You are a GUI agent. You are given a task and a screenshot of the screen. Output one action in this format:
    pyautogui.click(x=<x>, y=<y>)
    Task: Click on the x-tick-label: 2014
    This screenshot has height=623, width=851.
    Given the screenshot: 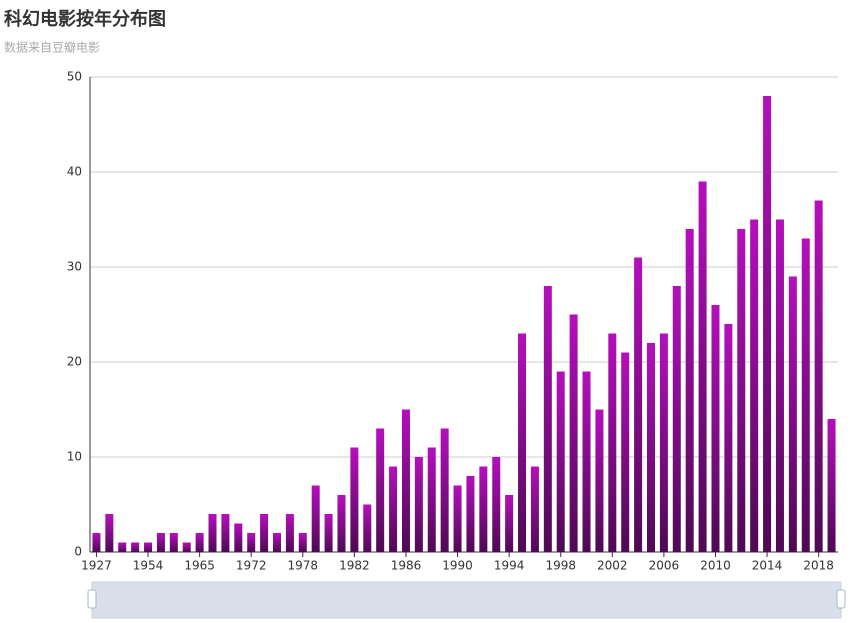 What is the action you would take?
    pyautogui.click(x=767, y=566)
    